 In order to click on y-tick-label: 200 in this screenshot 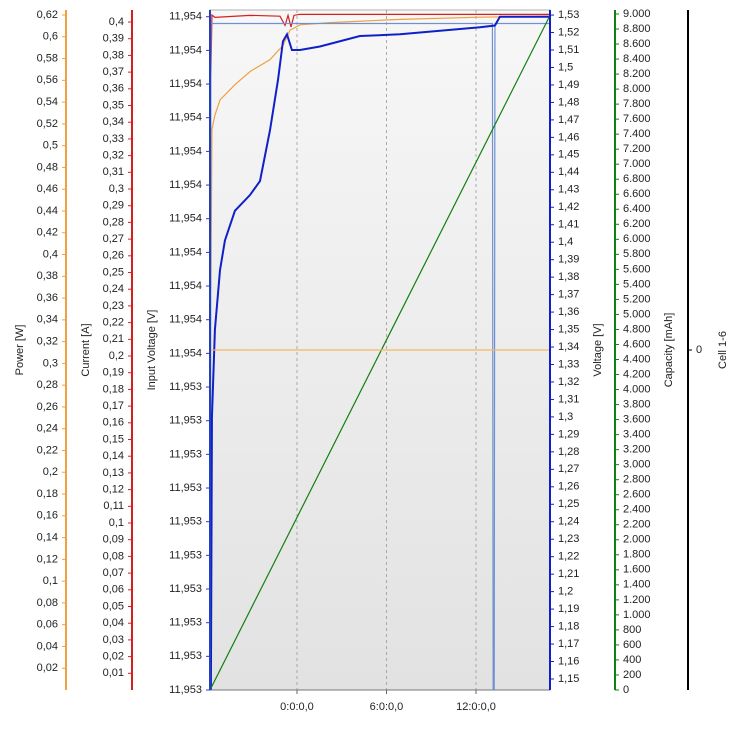, I will do `click(632, 675)`.